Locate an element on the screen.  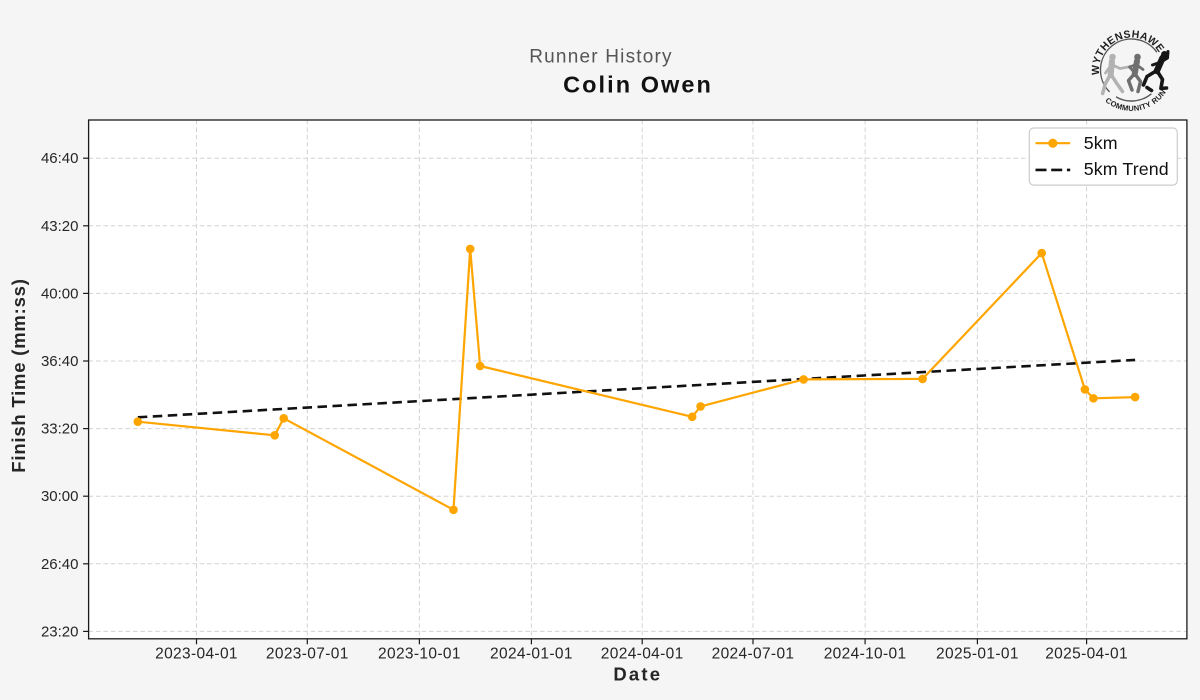
svg-text: Colin Owen is located at coordinates (638, 84).